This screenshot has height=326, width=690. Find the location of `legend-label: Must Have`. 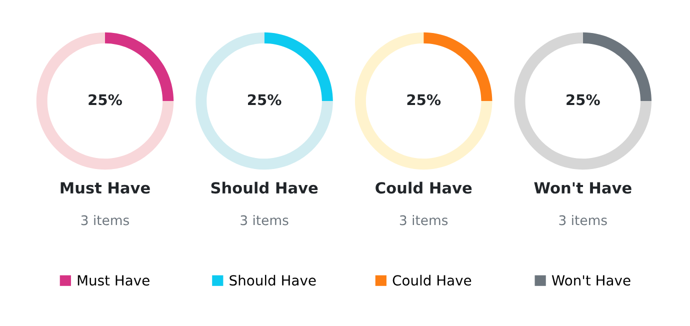

legend-label: Must Have is located at coordinates (114, 280).